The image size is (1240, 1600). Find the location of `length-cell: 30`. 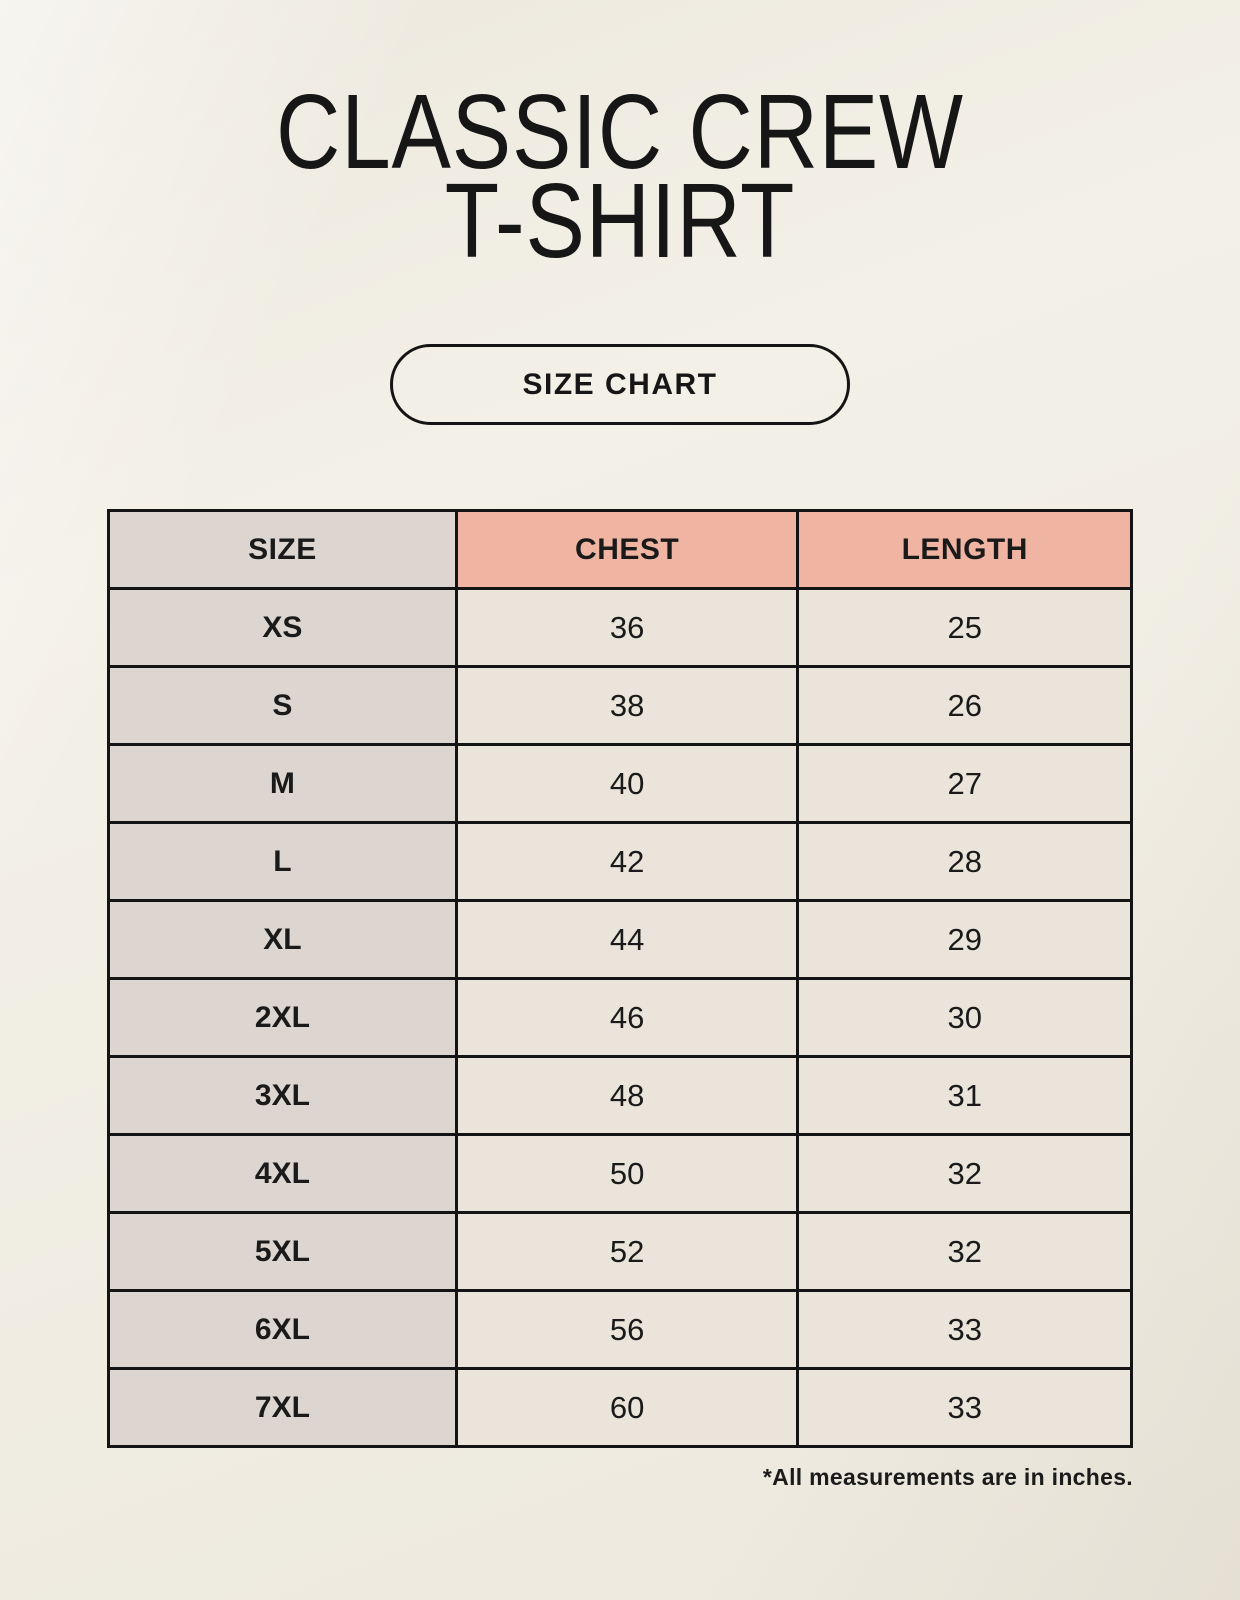

length-cell: 30 is located at coordinates (964, 1018).